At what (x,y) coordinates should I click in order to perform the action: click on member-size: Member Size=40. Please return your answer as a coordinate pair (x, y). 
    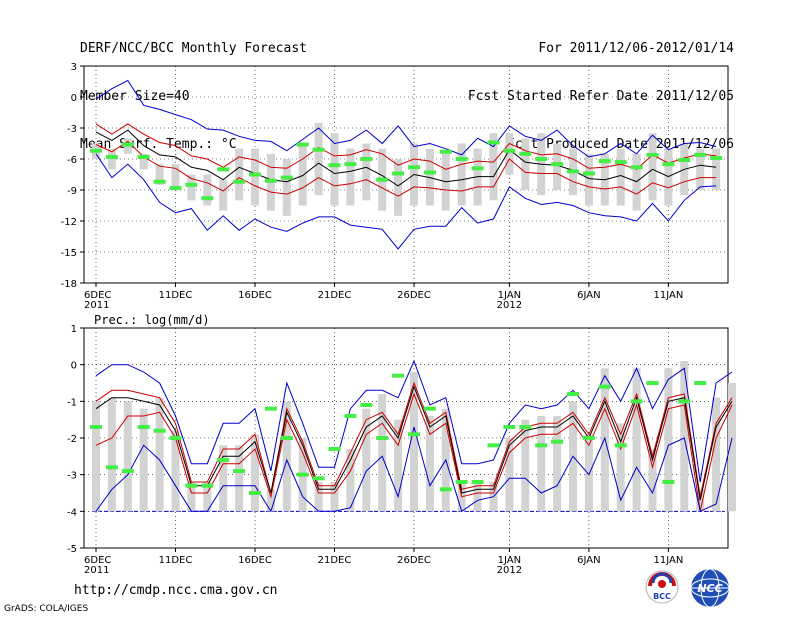
    Looking at the image, I should click on (135, 96).